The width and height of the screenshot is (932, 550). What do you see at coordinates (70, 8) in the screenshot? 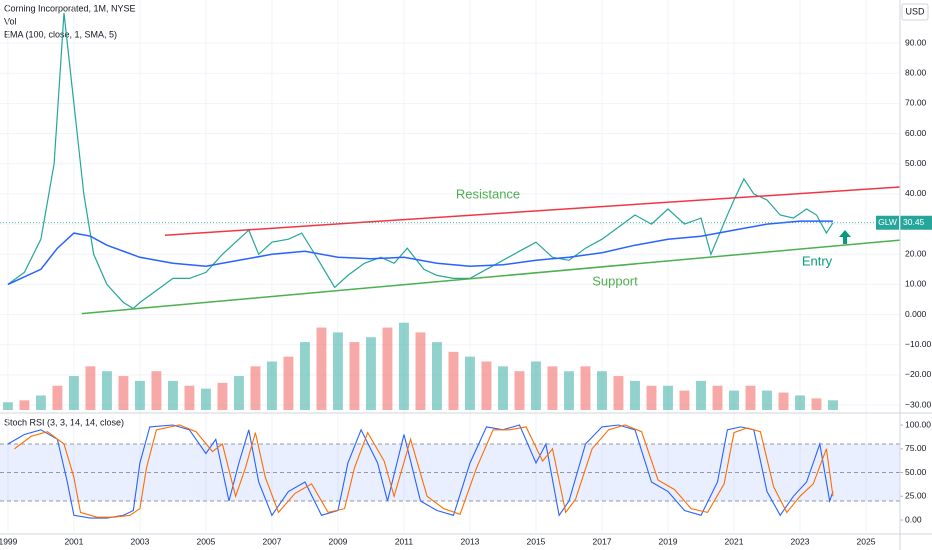
I see `chart-title: Corning Incorporated, 1M, NYSE` at bounding box center [70, 8].